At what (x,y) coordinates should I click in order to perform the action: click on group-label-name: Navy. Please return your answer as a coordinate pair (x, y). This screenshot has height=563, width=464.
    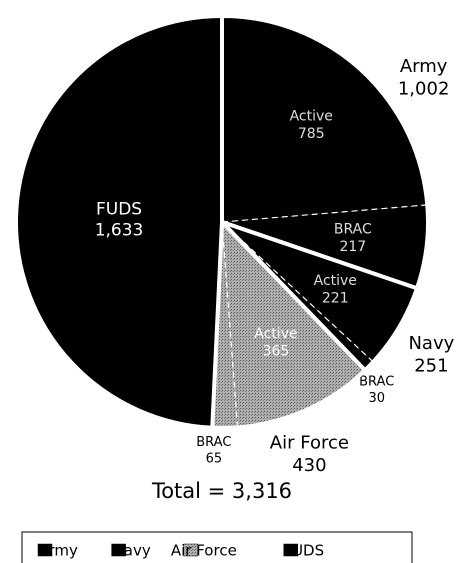
    Looking at the image, I should click on (431, 343).